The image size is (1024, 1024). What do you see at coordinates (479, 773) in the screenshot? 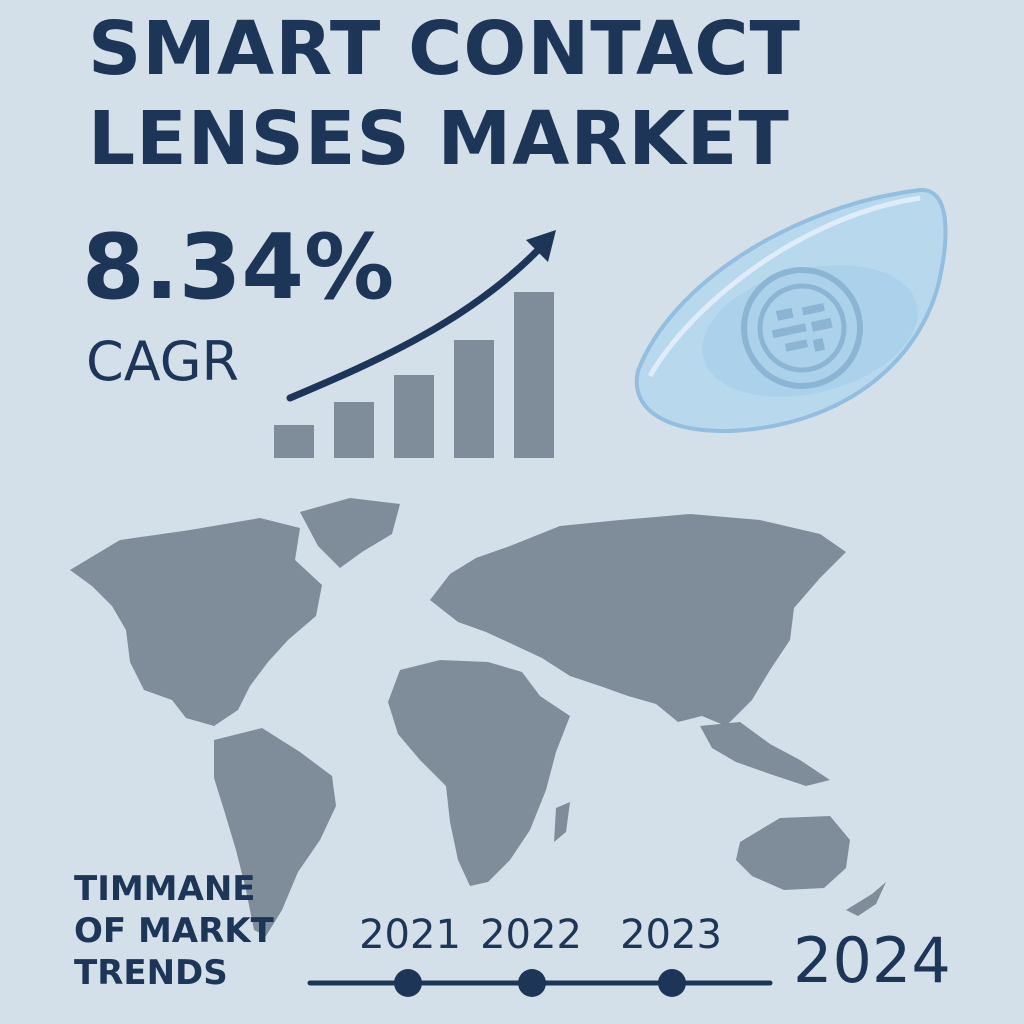
I see `africa-shape` at bounding box center [479, 773].